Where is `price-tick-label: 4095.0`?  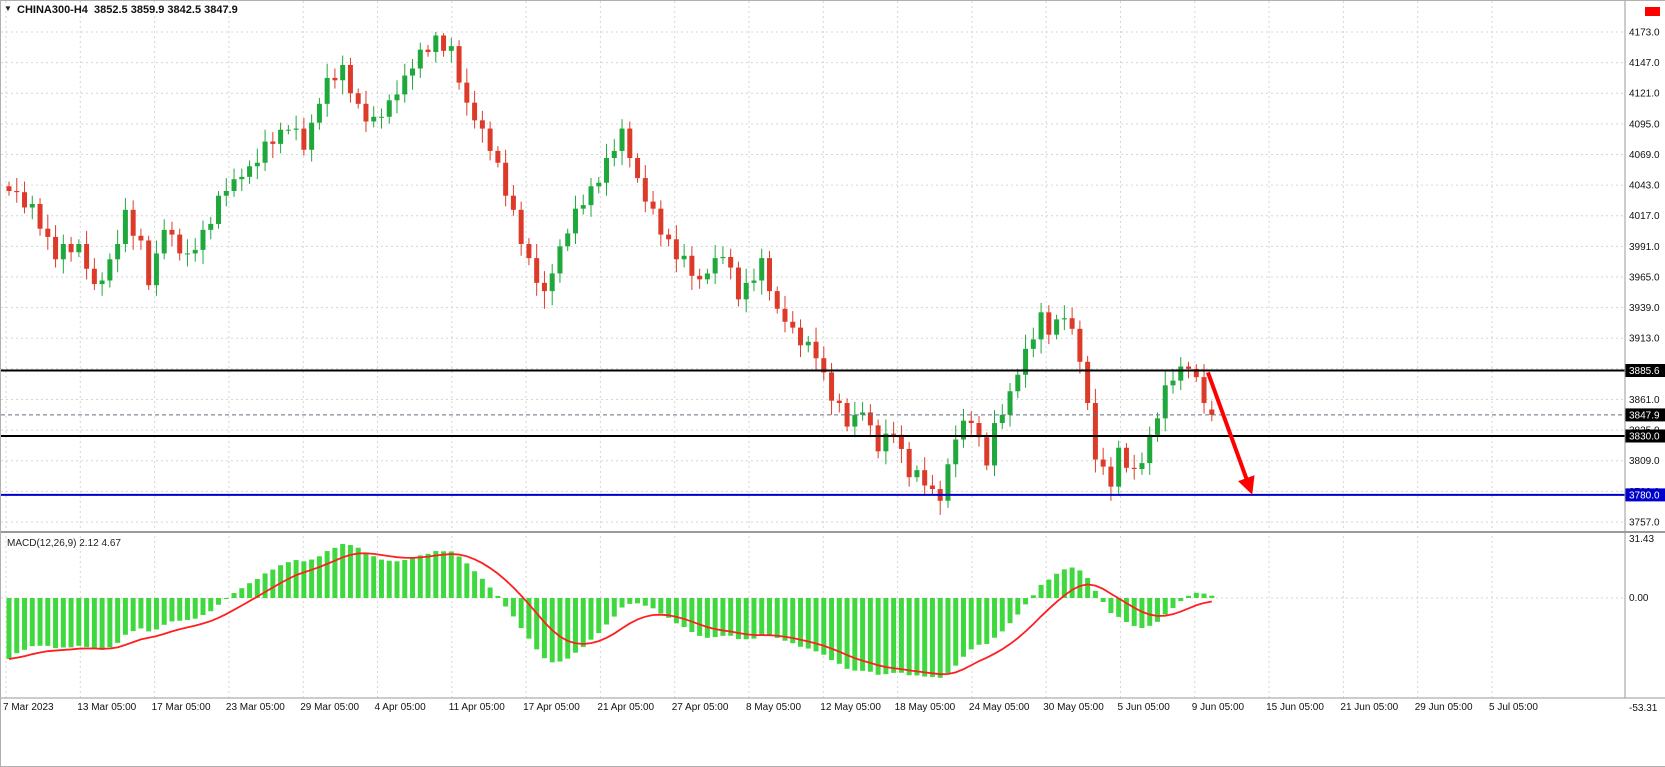
price-tick-label: 4095.0 is located at coordinates (1644, 124).